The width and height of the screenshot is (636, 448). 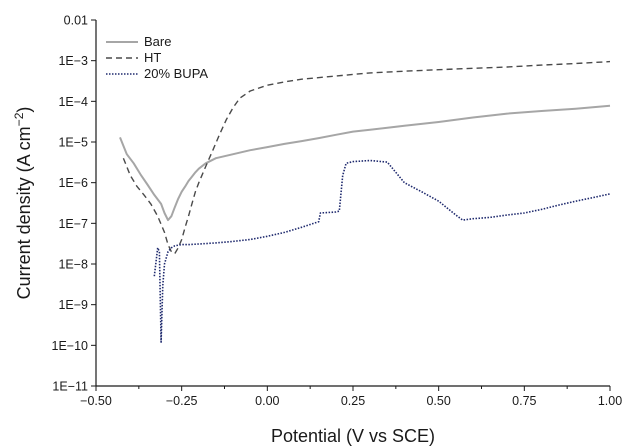 What do you see at coordinates (73, 61) in the screenshot?
I see `y-tick-label: 1E−3` at bounding box center [73, 61].